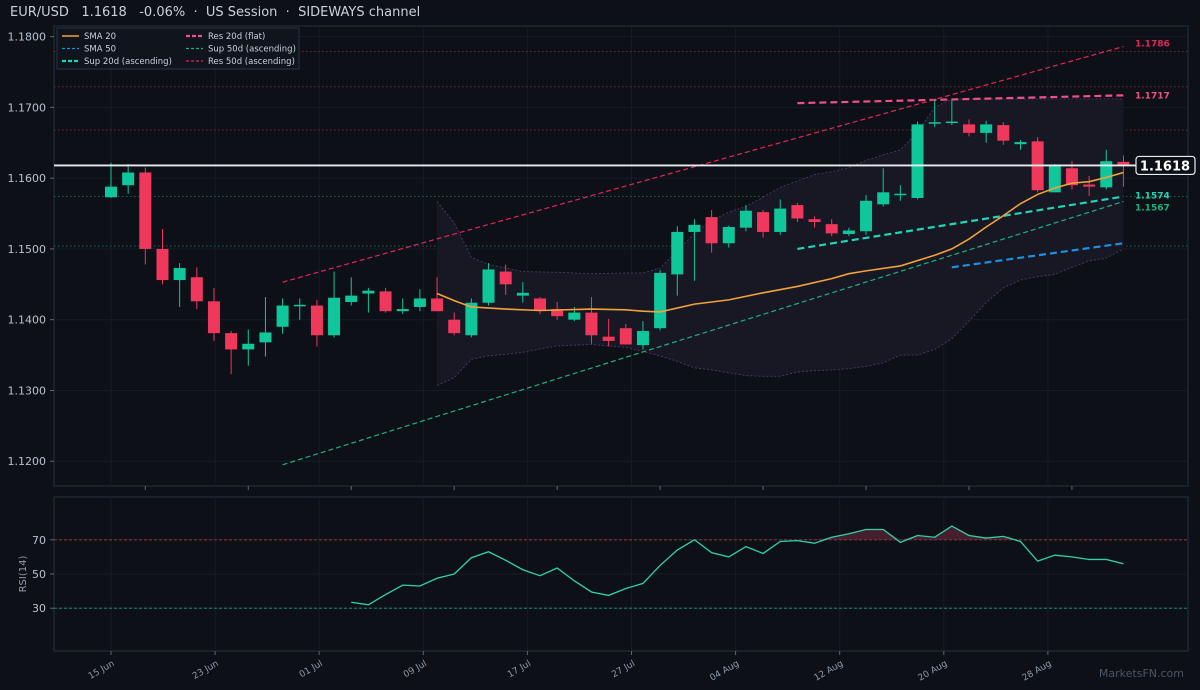 This screenshot has height=690, width=1200. Describe the element at coordinates (933, 671) in the screenshot. I see `x-tick-label: 20 Aug` at that location.